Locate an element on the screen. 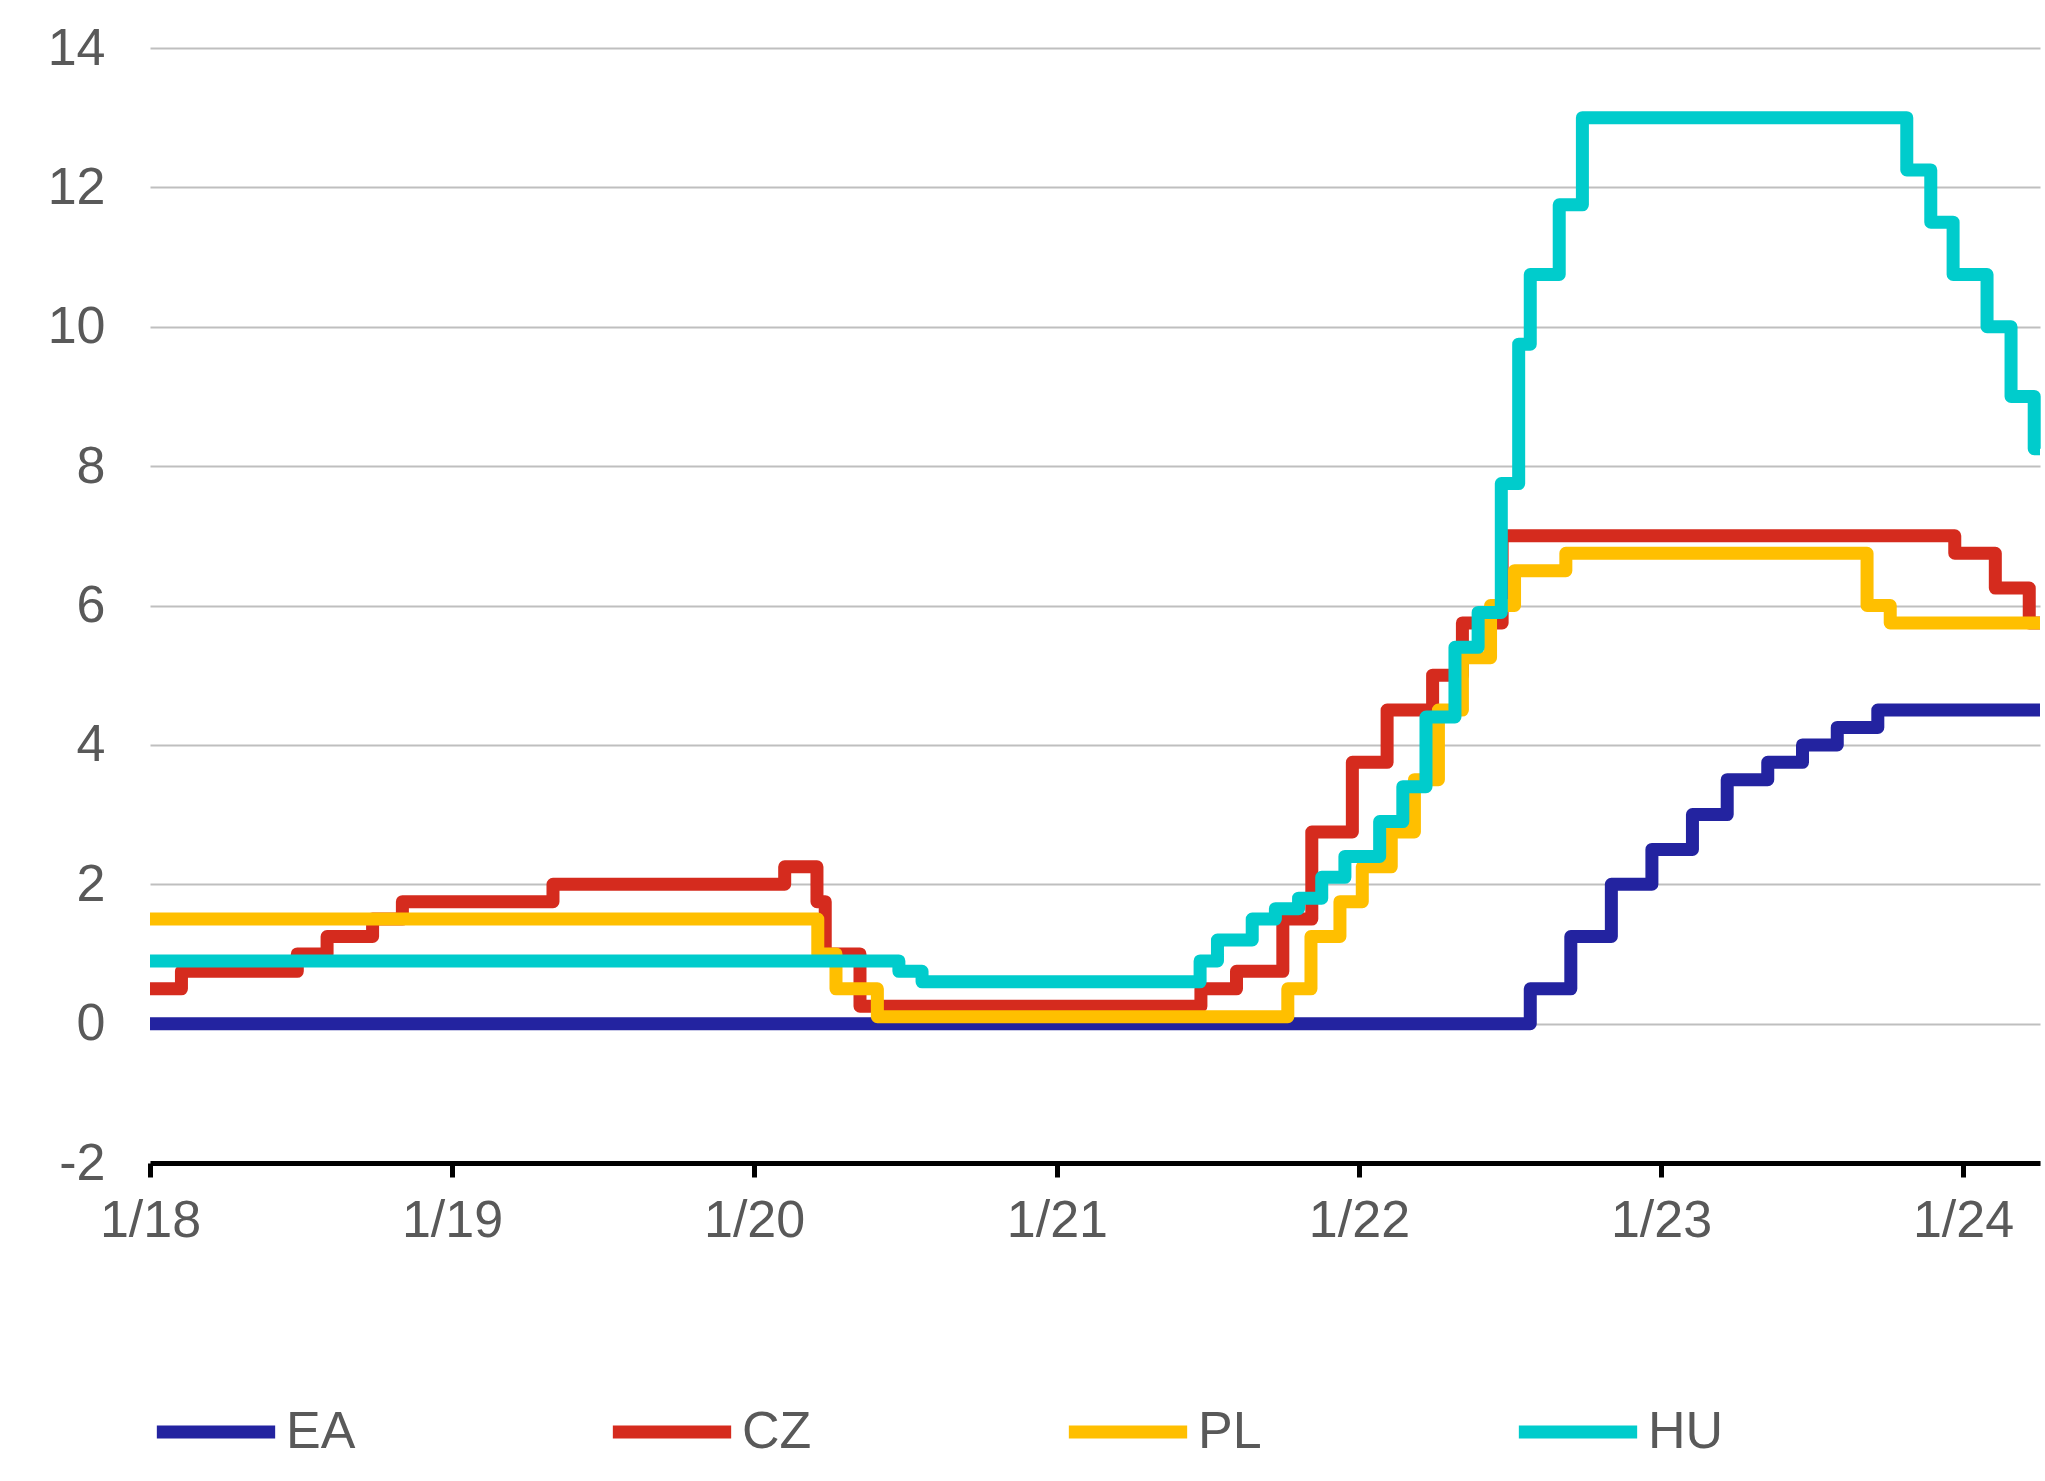  legend-label: EA is located at coordinates (321, 1430).